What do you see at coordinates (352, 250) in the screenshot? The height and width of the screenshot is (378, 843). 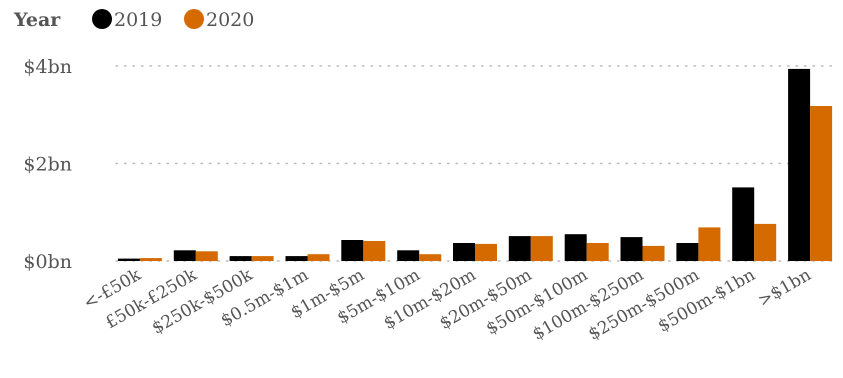 I see `bar-2019-1m-5m` at bounding box center [352, 250].